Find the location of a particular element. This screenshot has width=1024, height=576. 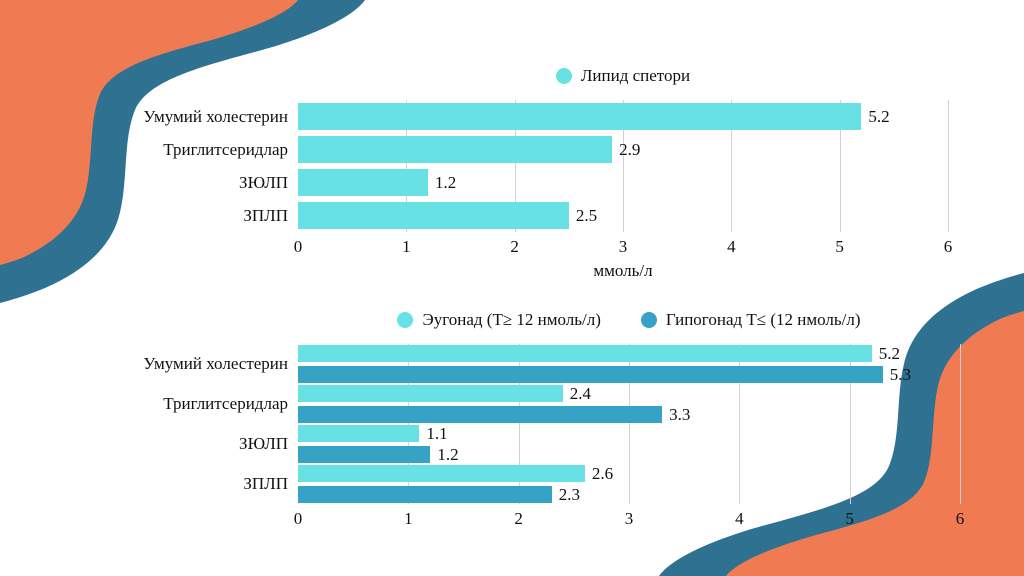

legend-item: Гипогонад Т≤ (12 нмоль/л) is located at coordinates (750, 320).